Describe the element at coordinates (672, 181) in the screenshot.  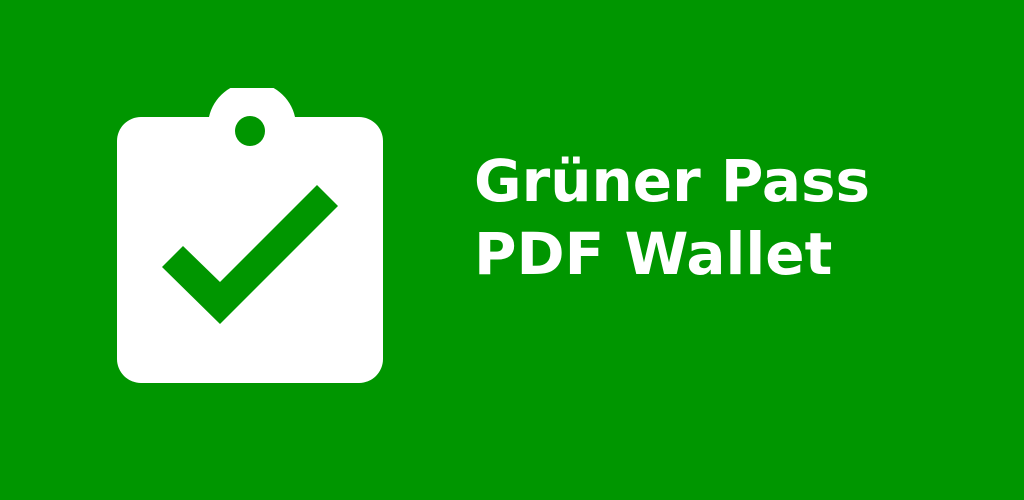
I see `app-title-line-1: Grüner Pass` at that location.